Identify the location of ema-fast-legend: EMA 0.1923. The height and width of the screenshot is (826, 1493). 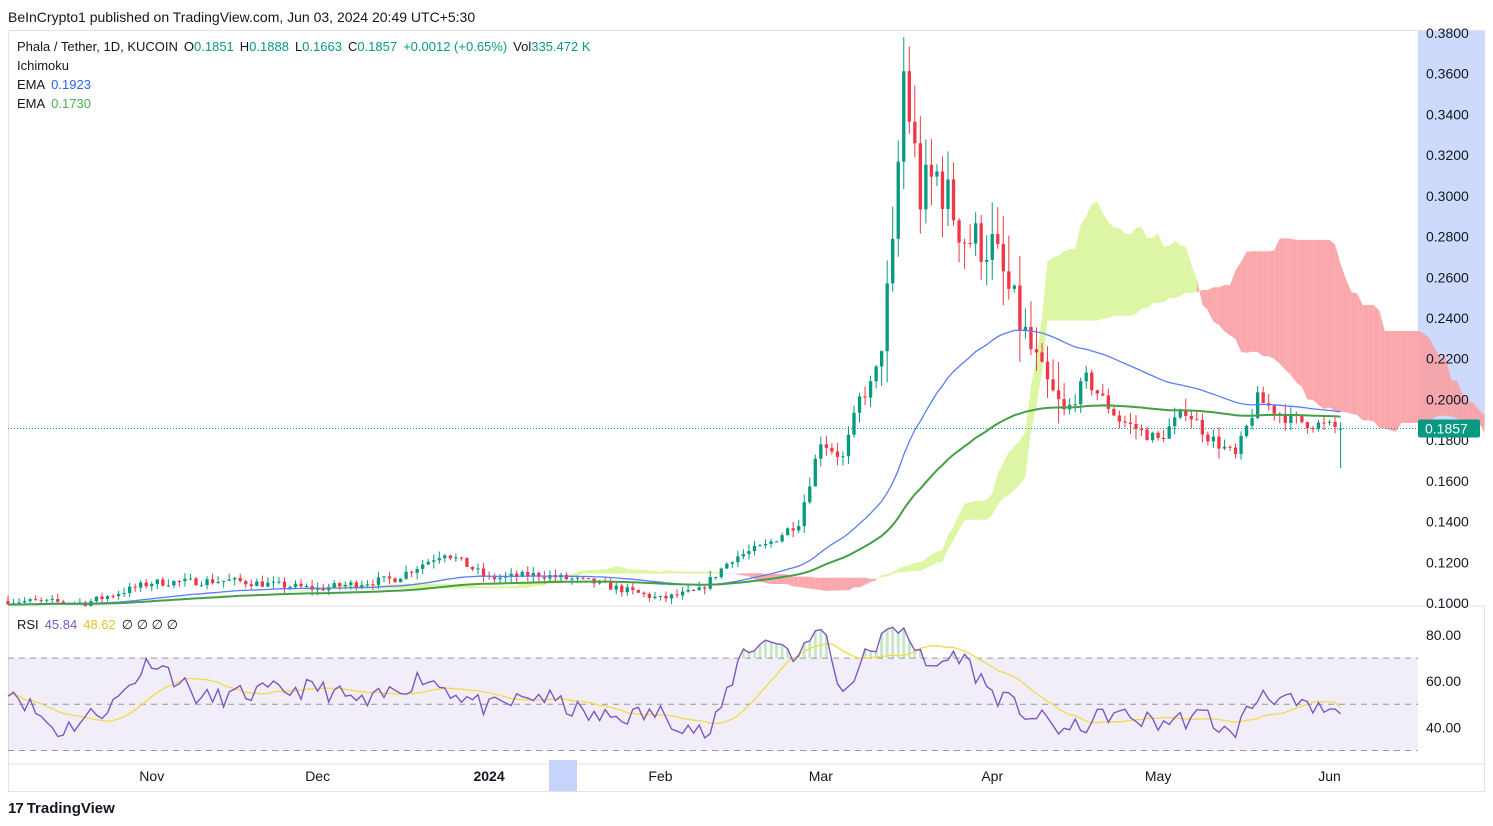
(57, 84).